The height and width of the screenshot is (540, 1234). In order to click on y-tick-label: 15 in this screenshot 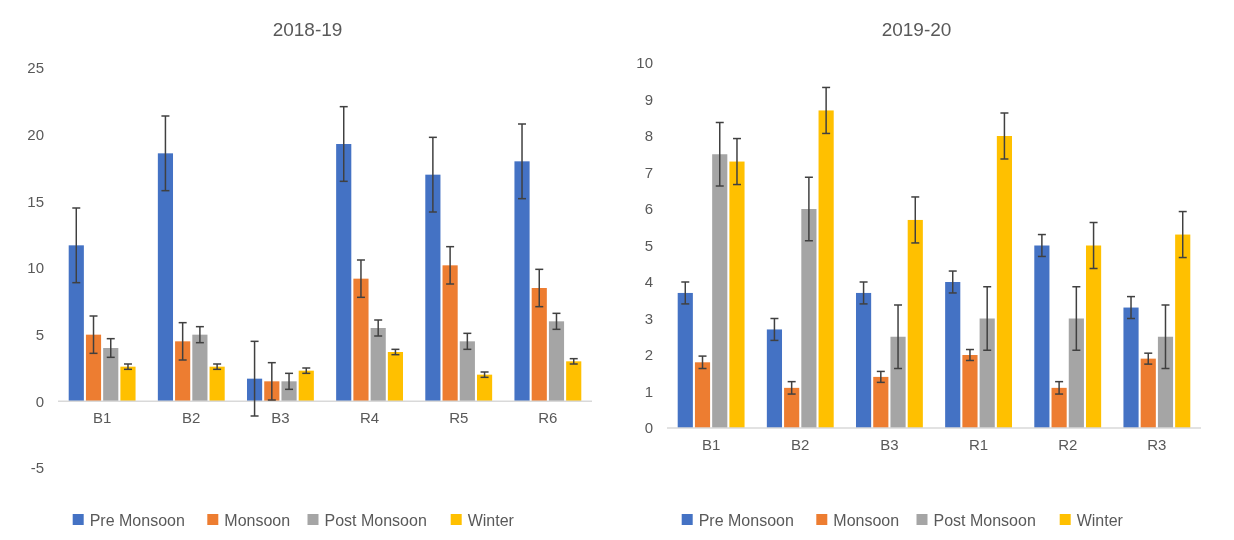, I will do `click(35, 201)`.